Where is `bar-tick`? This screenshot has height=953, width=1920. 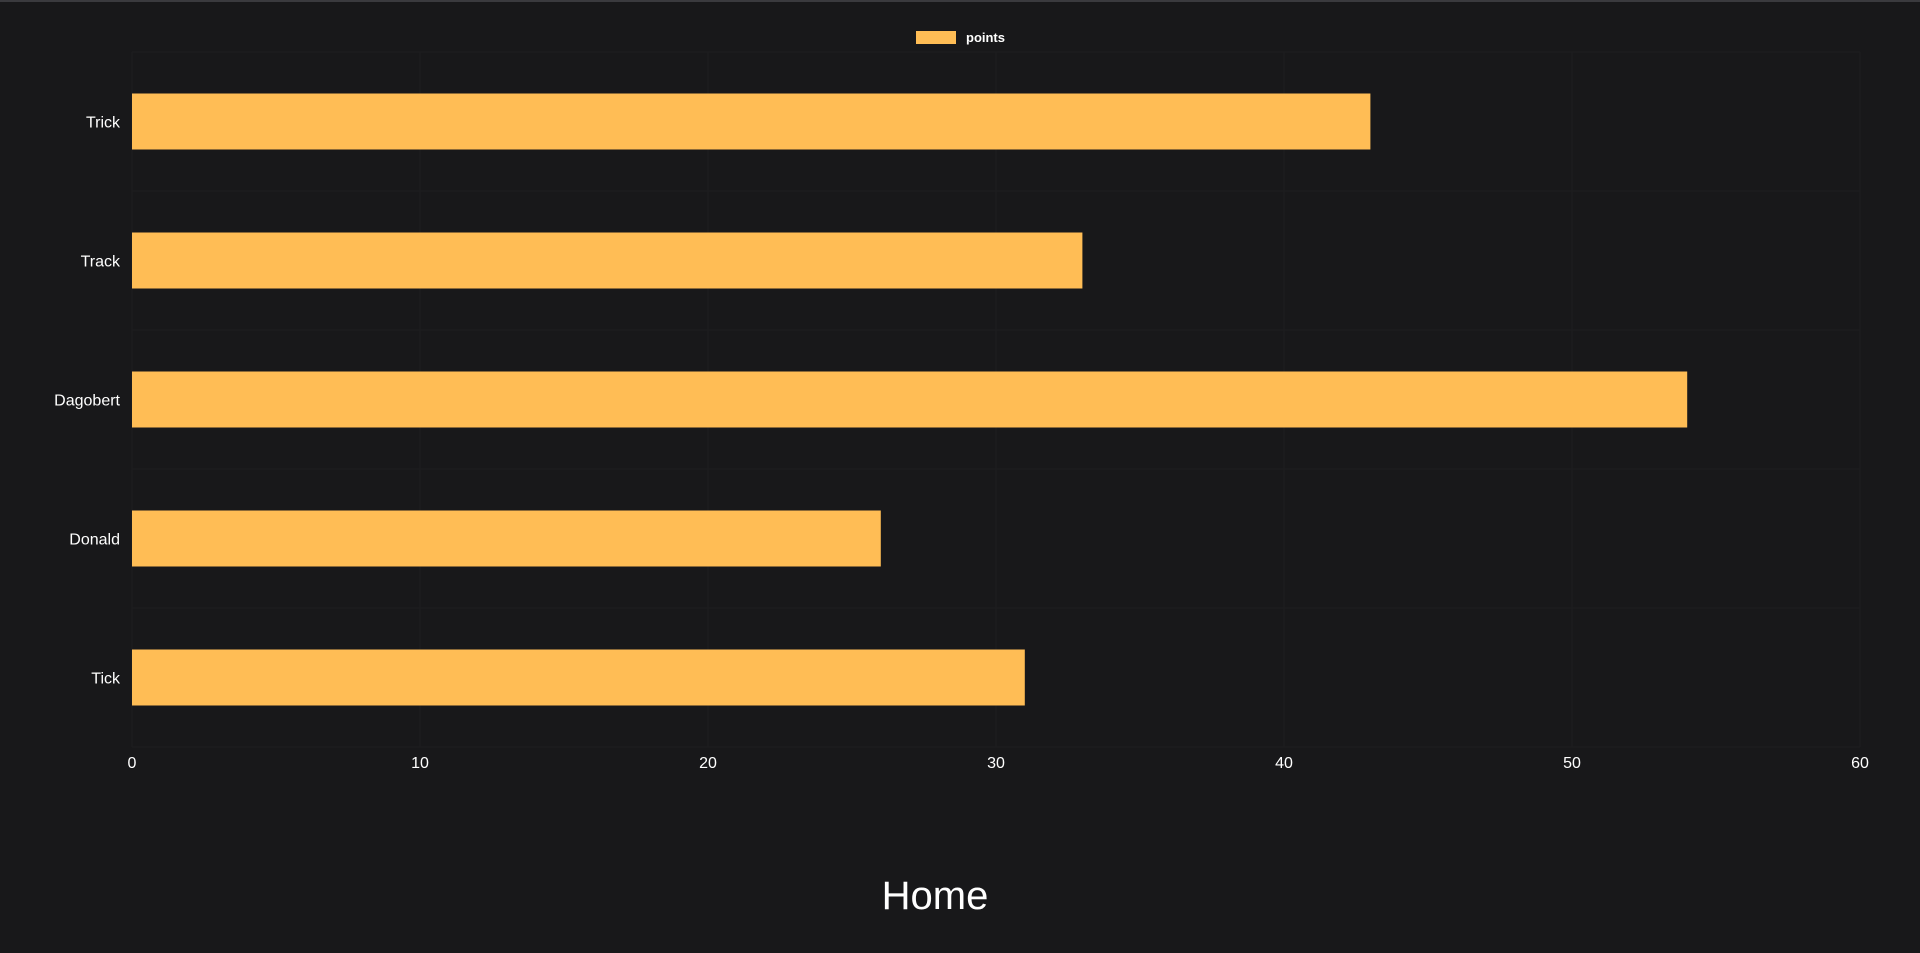
bar-tick is located at coordinates (578, 677).